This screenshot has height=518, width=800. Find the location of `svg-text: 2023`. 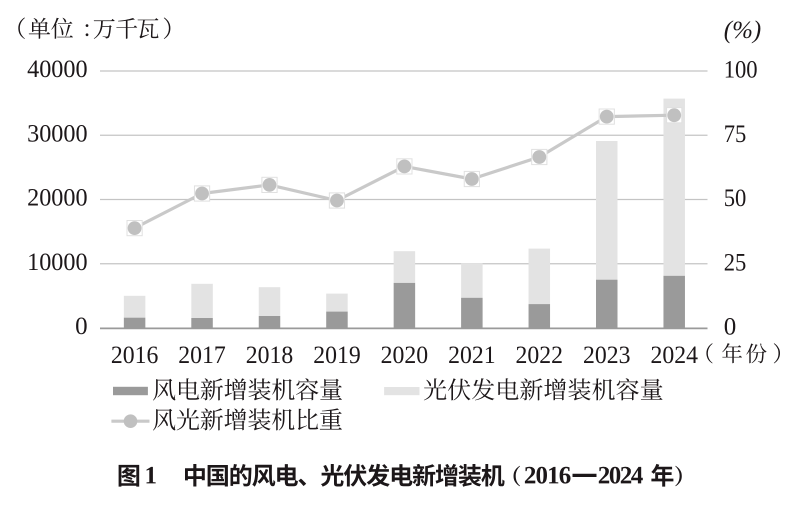

svg-text: 2023 is located at coordinates (607, 354).